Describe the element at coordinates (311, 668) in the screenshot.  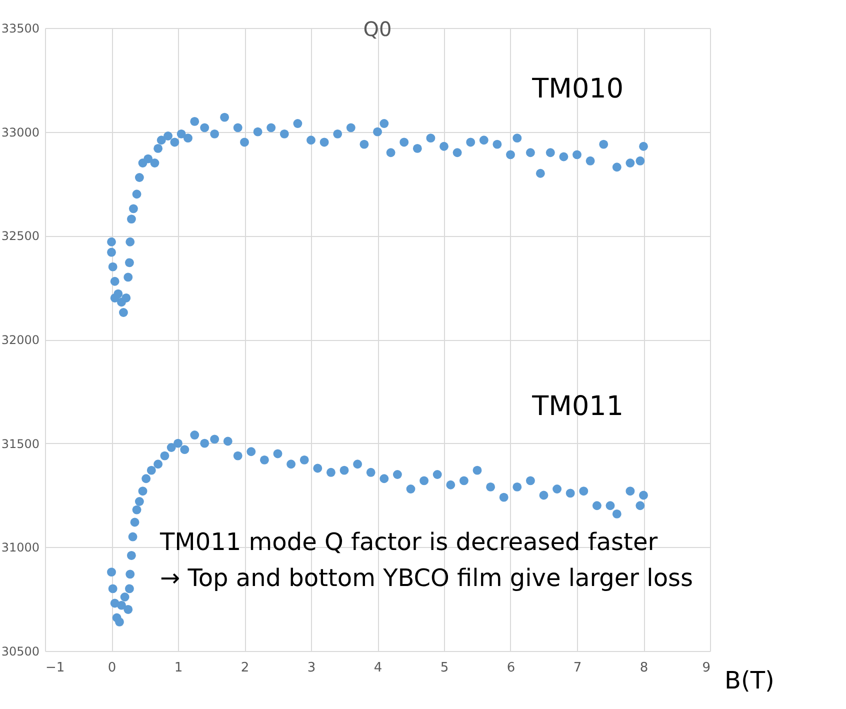
I see `x-tick-label: 3` at that location.